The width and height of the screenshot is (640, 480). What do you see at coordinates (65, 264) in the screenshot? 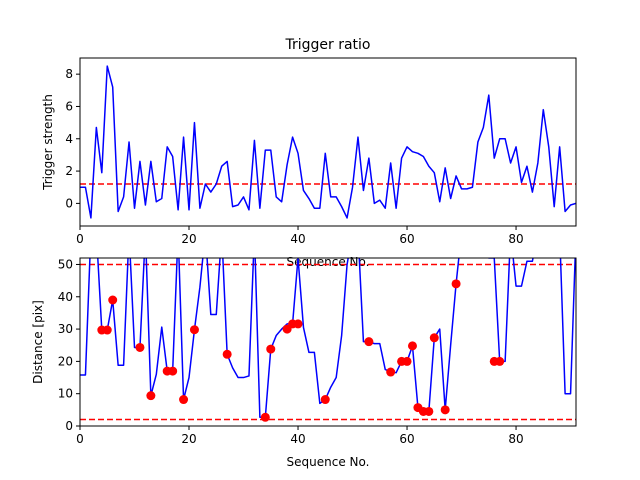
I see `y-tick-label: 50` at bounding box center [65, 264].